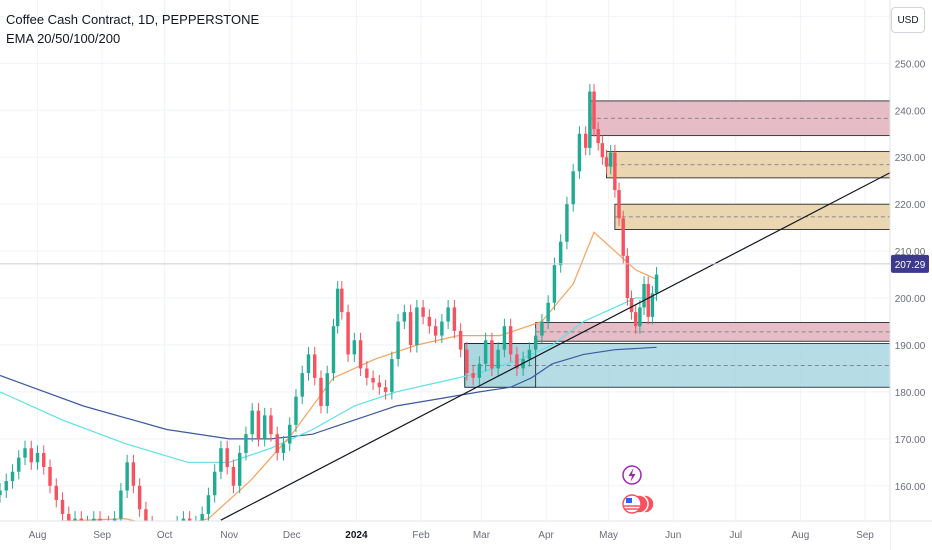 The height and width of the screenshot is (550, 932). What do you see at coordinates (910, 205) in the screenshot?
I see `y-tick-label-6: 220.00` at bounding box center [910, 205].